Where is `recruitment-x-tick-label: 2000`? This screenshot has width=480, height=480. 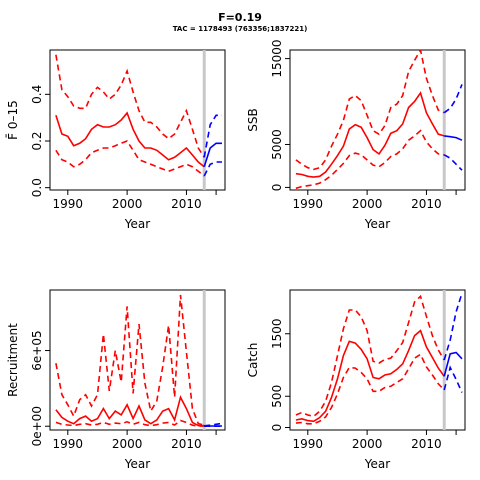
recruitment-x-tick-label: 2000 is located at coordinates (127, 444).